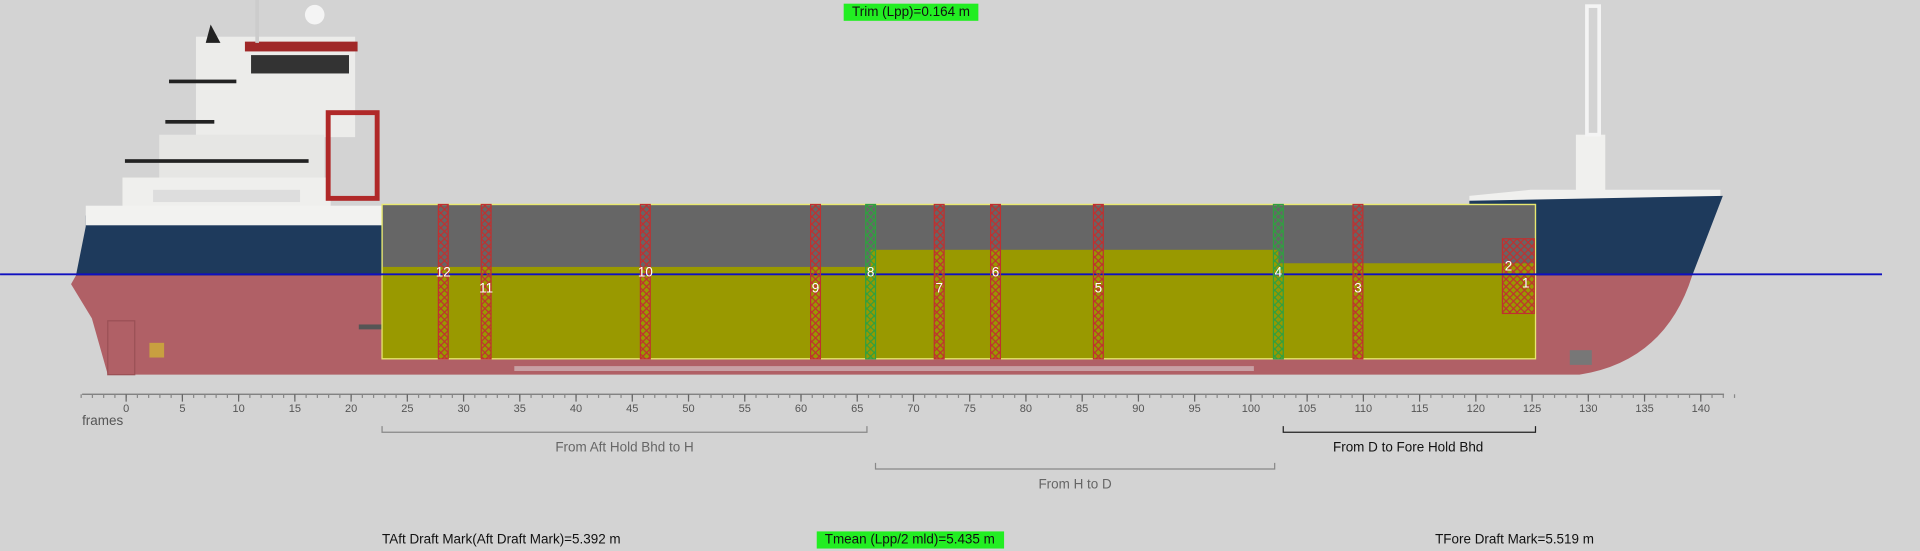 The width and height of the screenshot is (1920, 551). Describe the element at coordinates (1514, 539) in the screenshot. I see `fore-draft: TFore Draft Mark=5.519 m` at that location.